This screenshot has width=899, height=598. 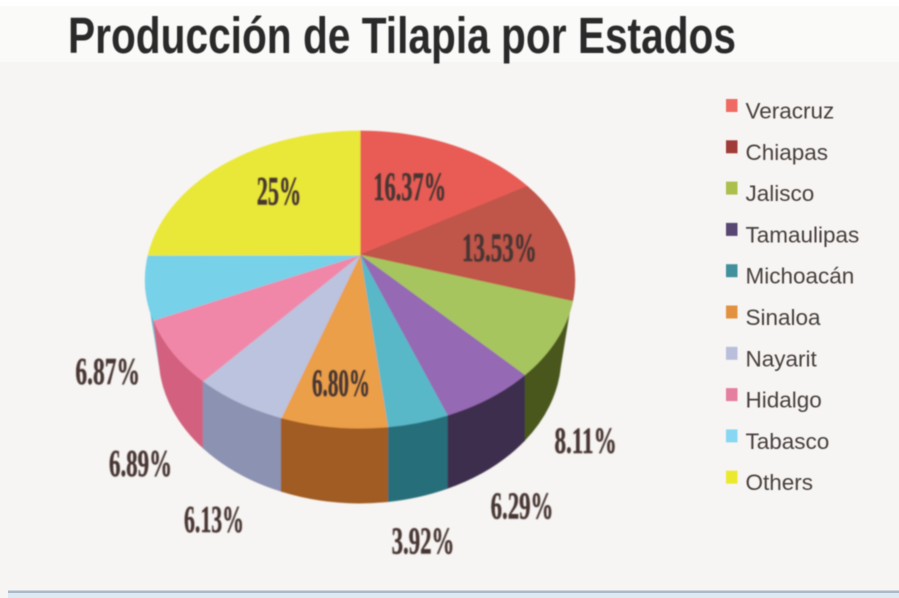 What do you see at coordinates (140, 464) in the screenshot?
I see `svg-text: 6.89%` at bounding box center [140, 464].